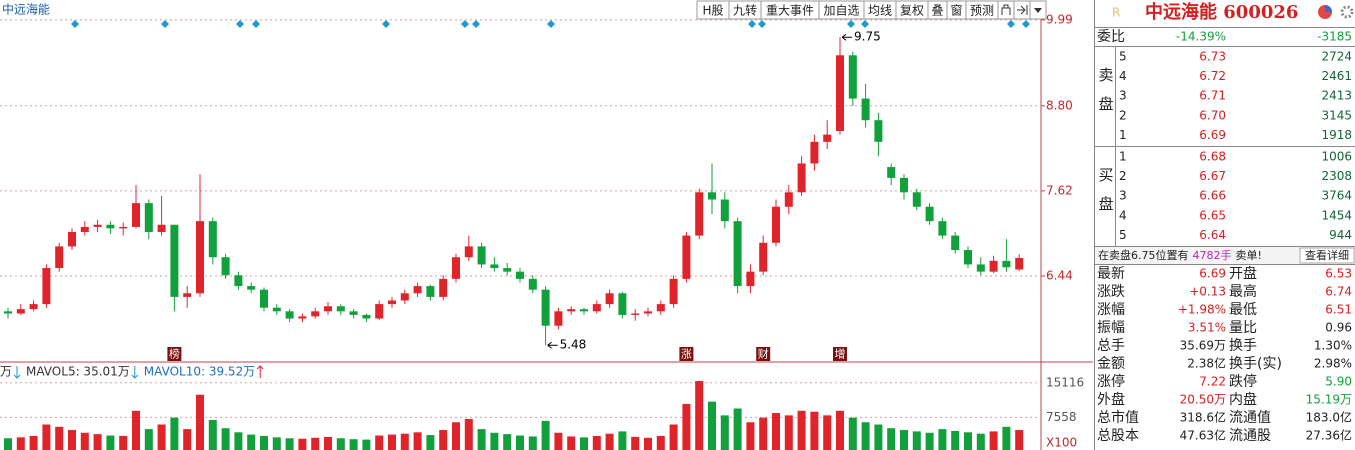  What do you see at coordinates (1336, 196) in the screenshot?
I see `volume: 3764` at bounding box center [1336, 196].